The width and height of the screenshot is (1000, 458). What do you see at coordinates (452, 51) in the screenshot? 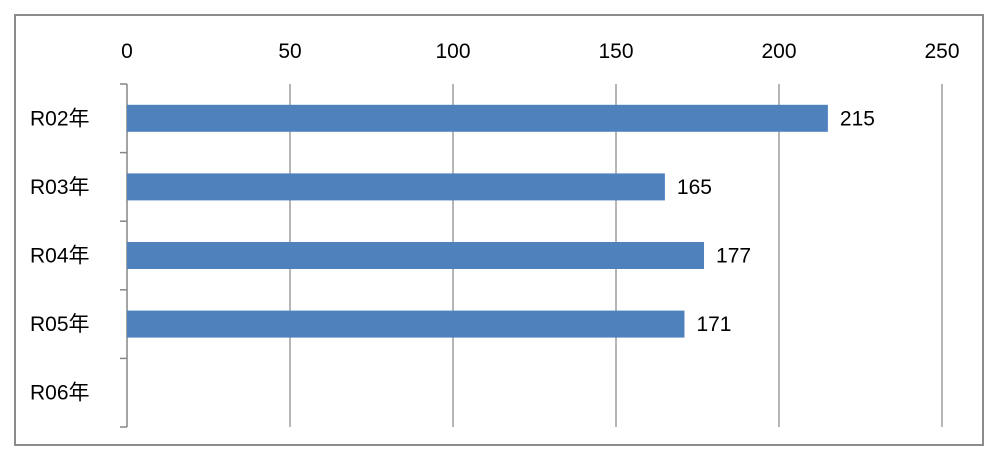
I see `x-tick-label-100: 100` at bounding box center [452, 51].